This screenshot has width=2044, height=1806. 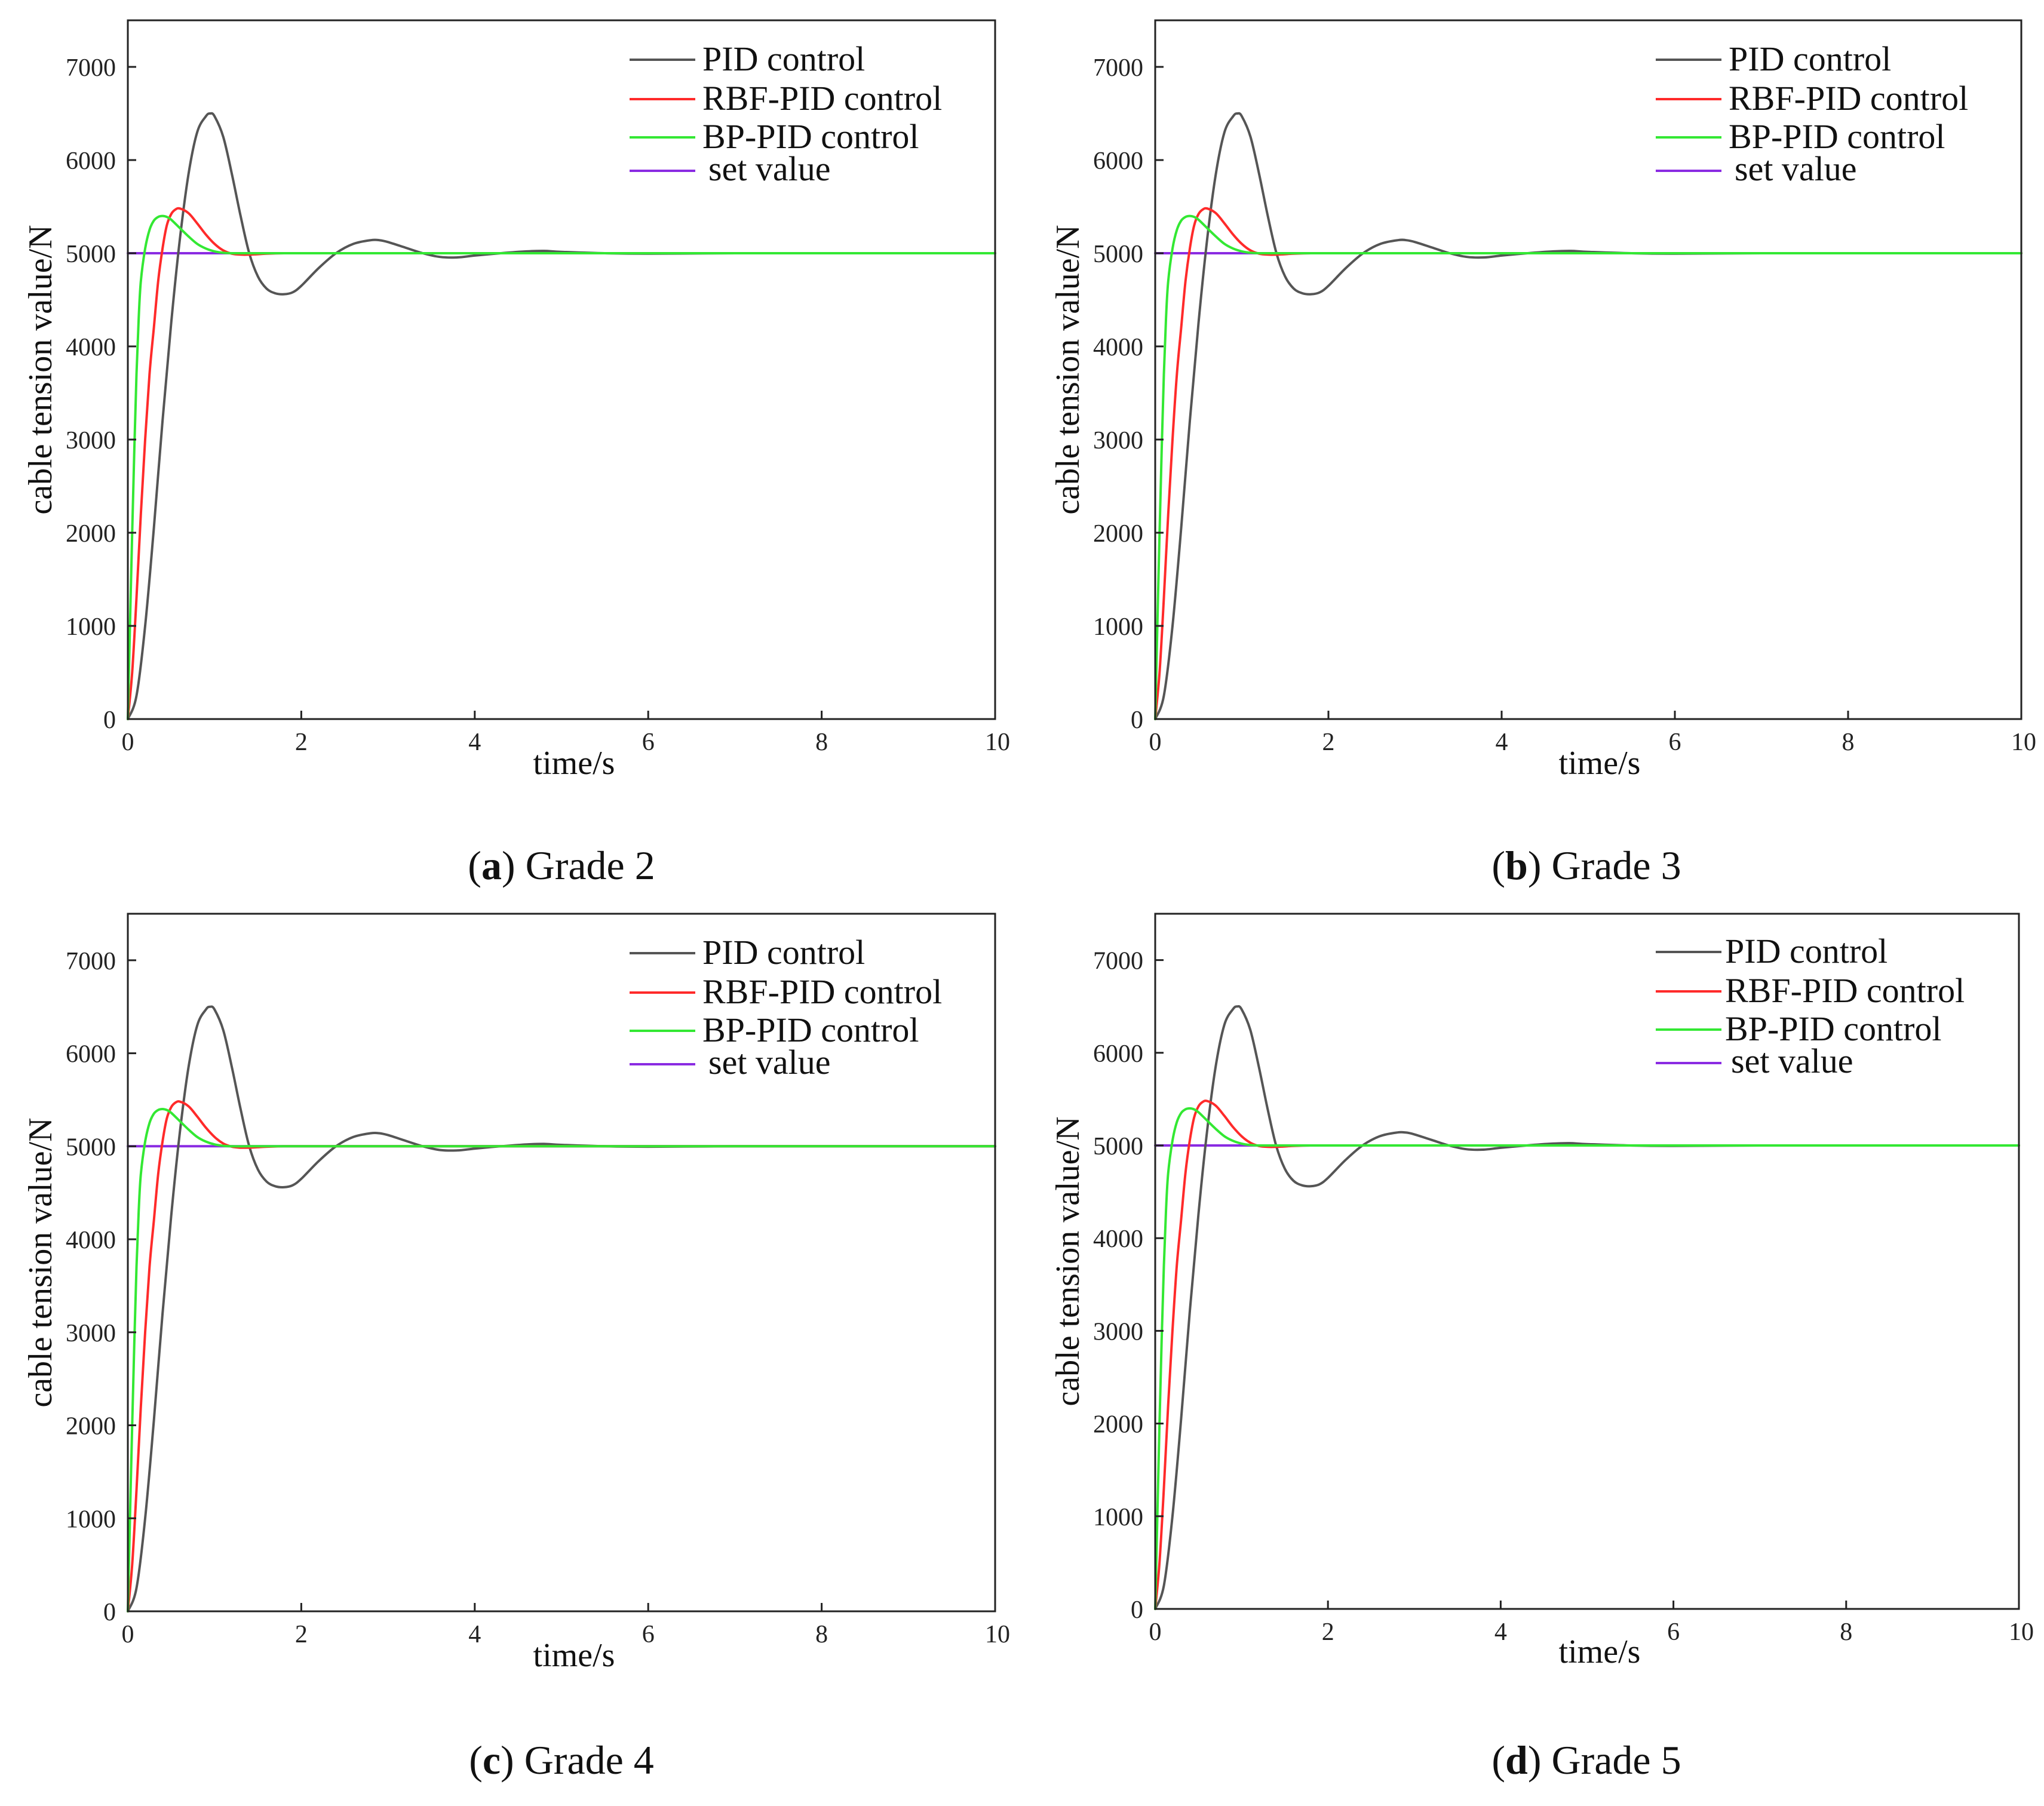 I want to click on caption-b: (b) Grade 3, so click(x=1586, y=866).